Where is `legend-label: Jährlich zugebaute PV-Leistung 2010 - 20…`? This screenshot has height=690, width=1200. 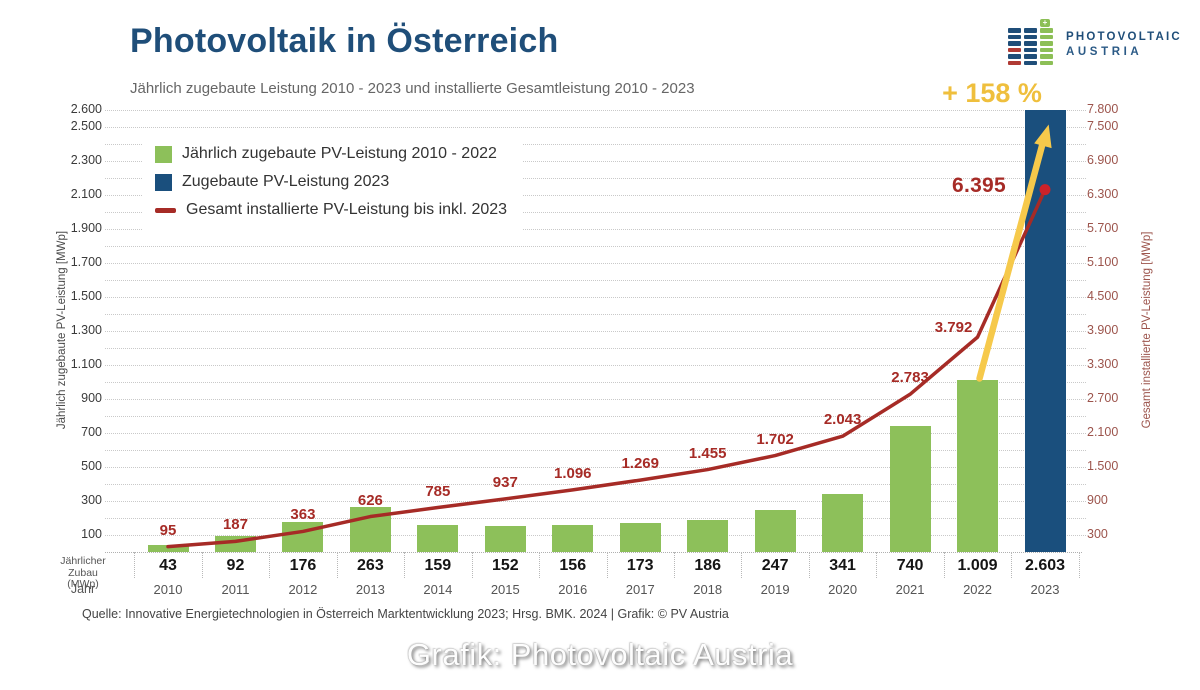 legend-label: Jährlich zugebaute PV-Leistung 2010 - 20… is located at coordinates (339, 153).